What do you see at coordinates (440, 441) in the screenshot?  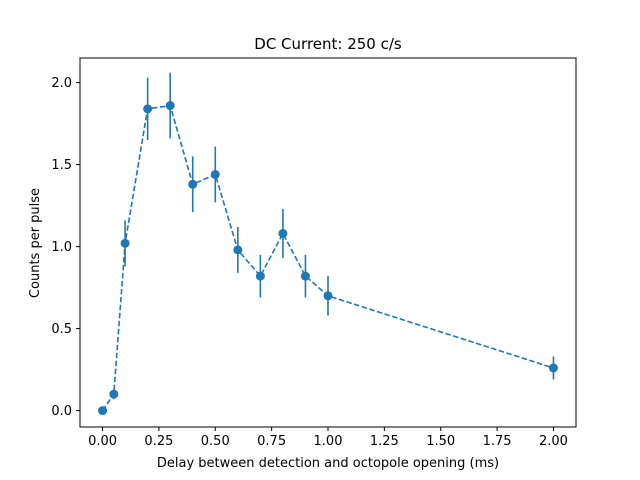 I see `x-tick-label-6: 1.50` at bounding box center [440, 441].